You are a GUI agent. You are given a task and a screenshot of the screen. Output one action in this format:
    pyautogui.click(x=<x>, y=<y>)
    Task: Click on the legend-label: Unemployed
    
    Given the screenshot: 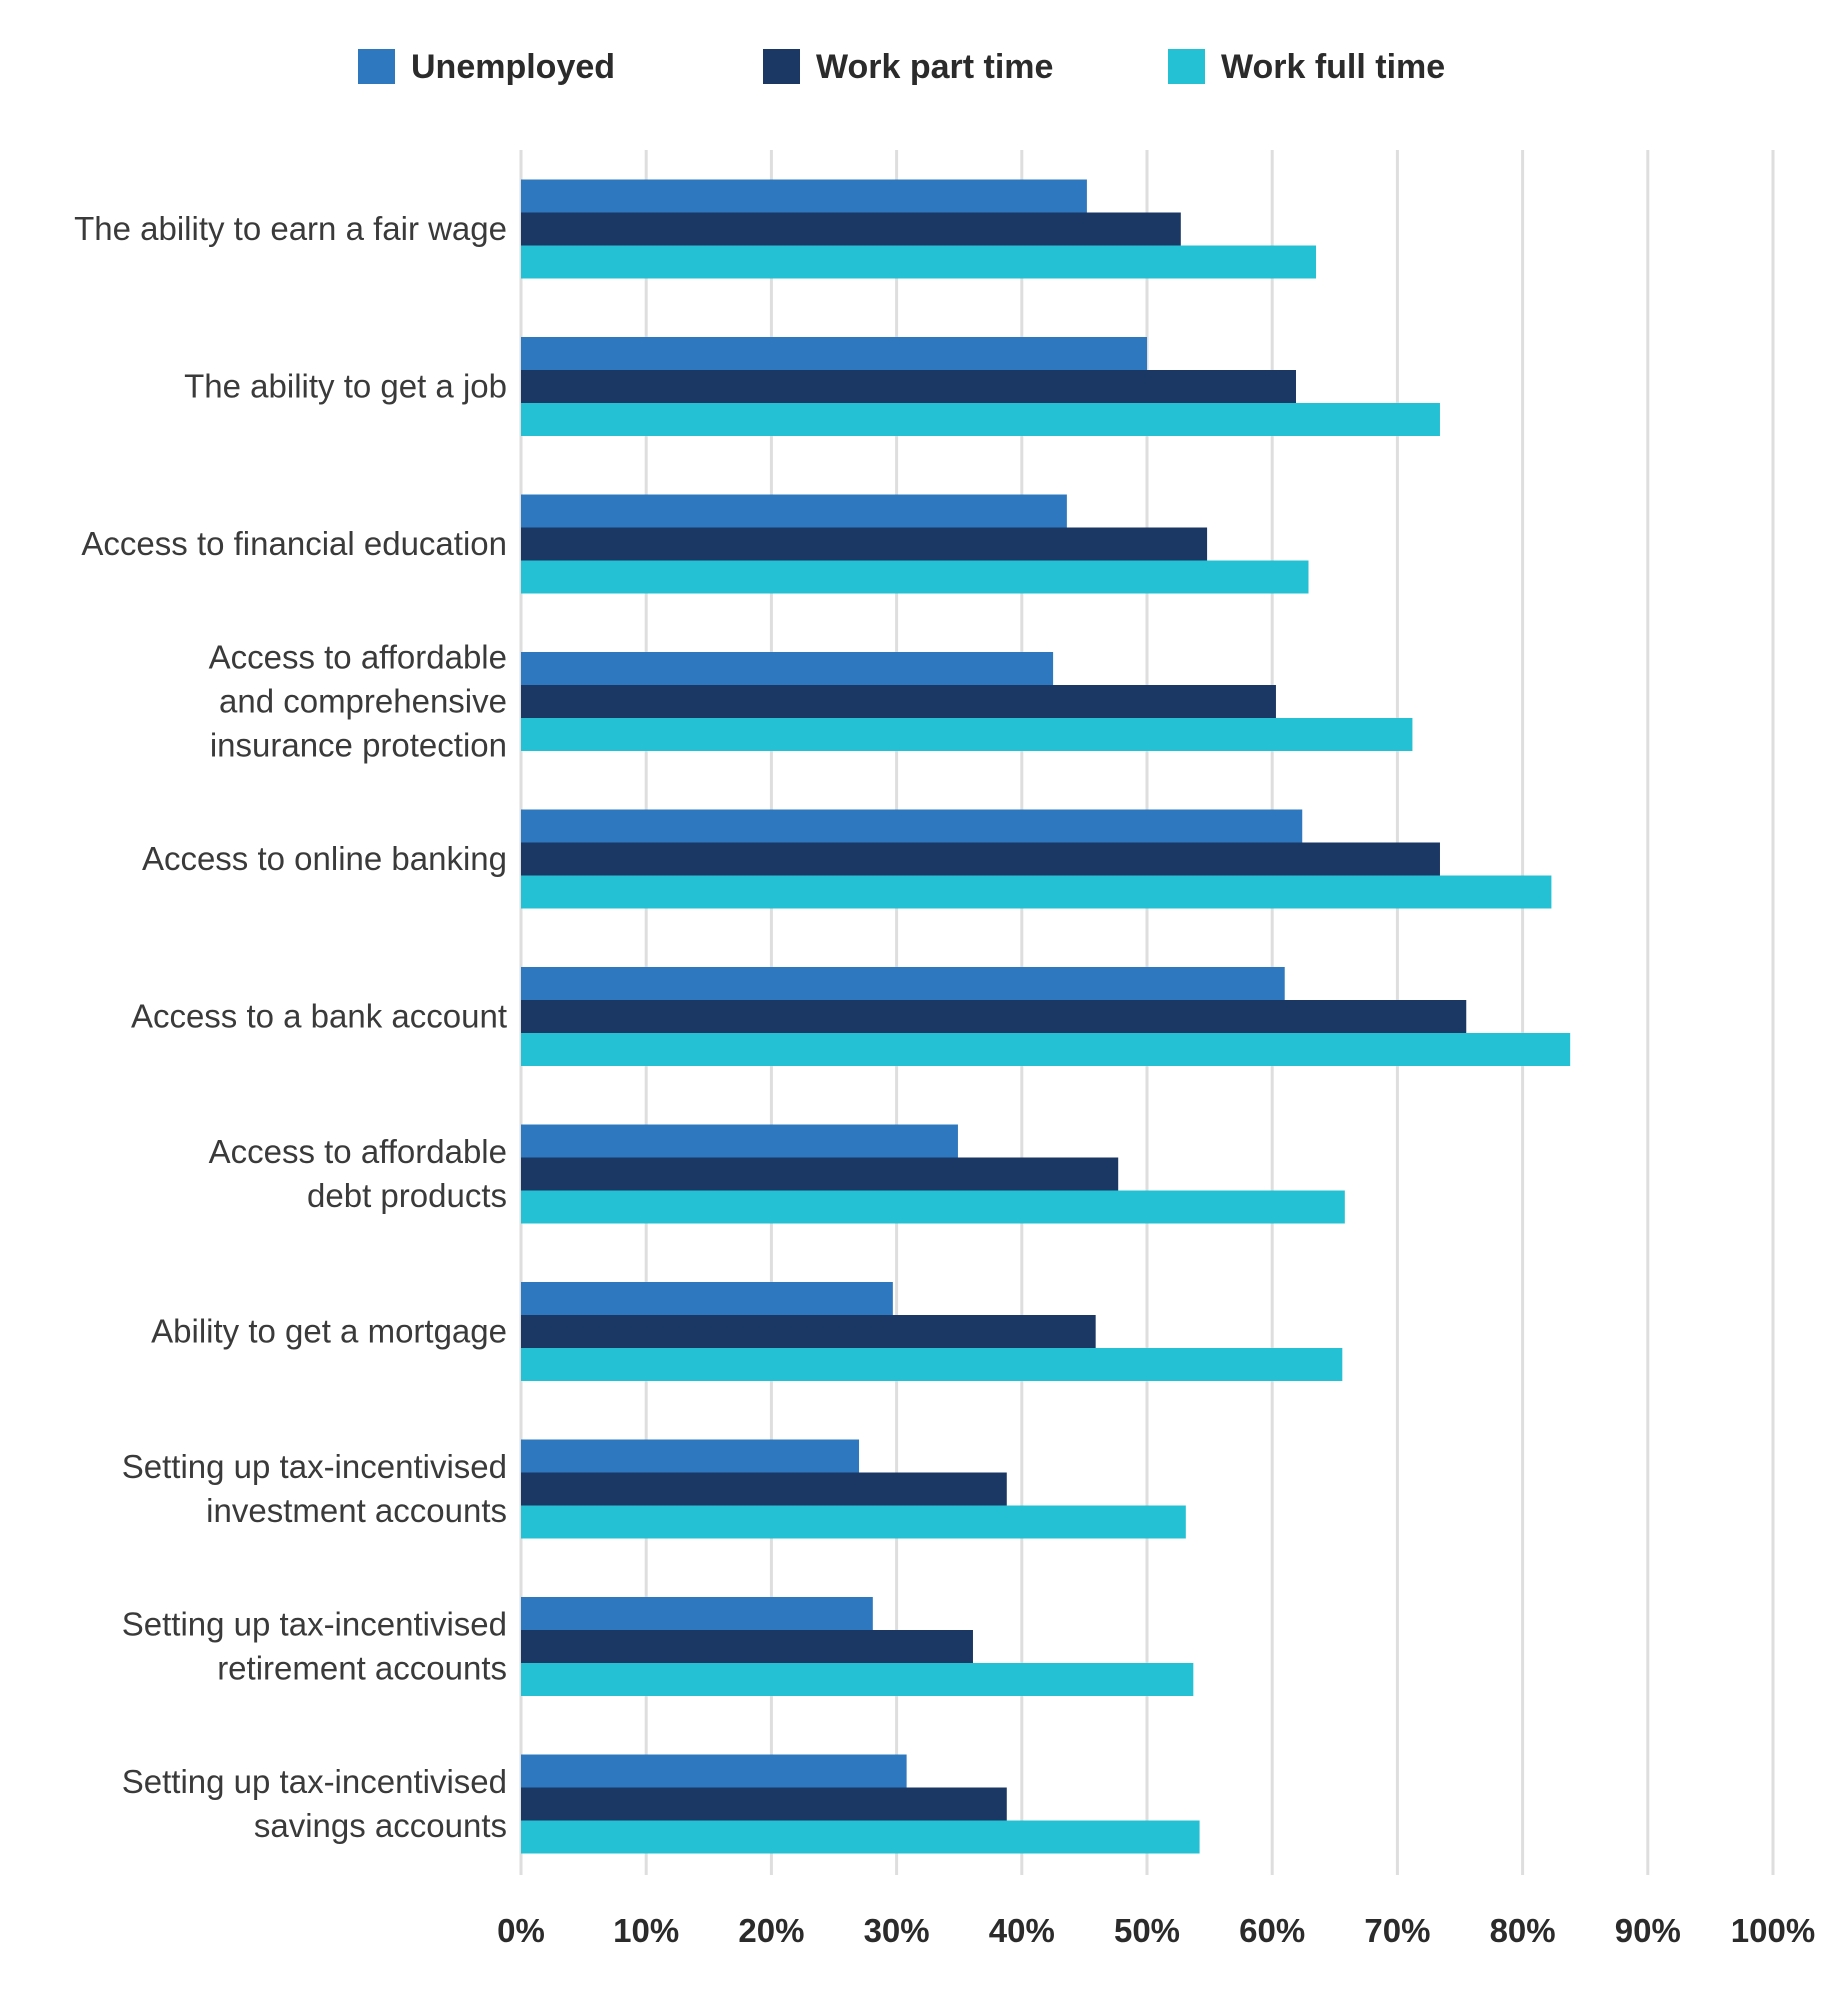 What is the action you would take?
    pyautogui.click(x=513, y=67)
    